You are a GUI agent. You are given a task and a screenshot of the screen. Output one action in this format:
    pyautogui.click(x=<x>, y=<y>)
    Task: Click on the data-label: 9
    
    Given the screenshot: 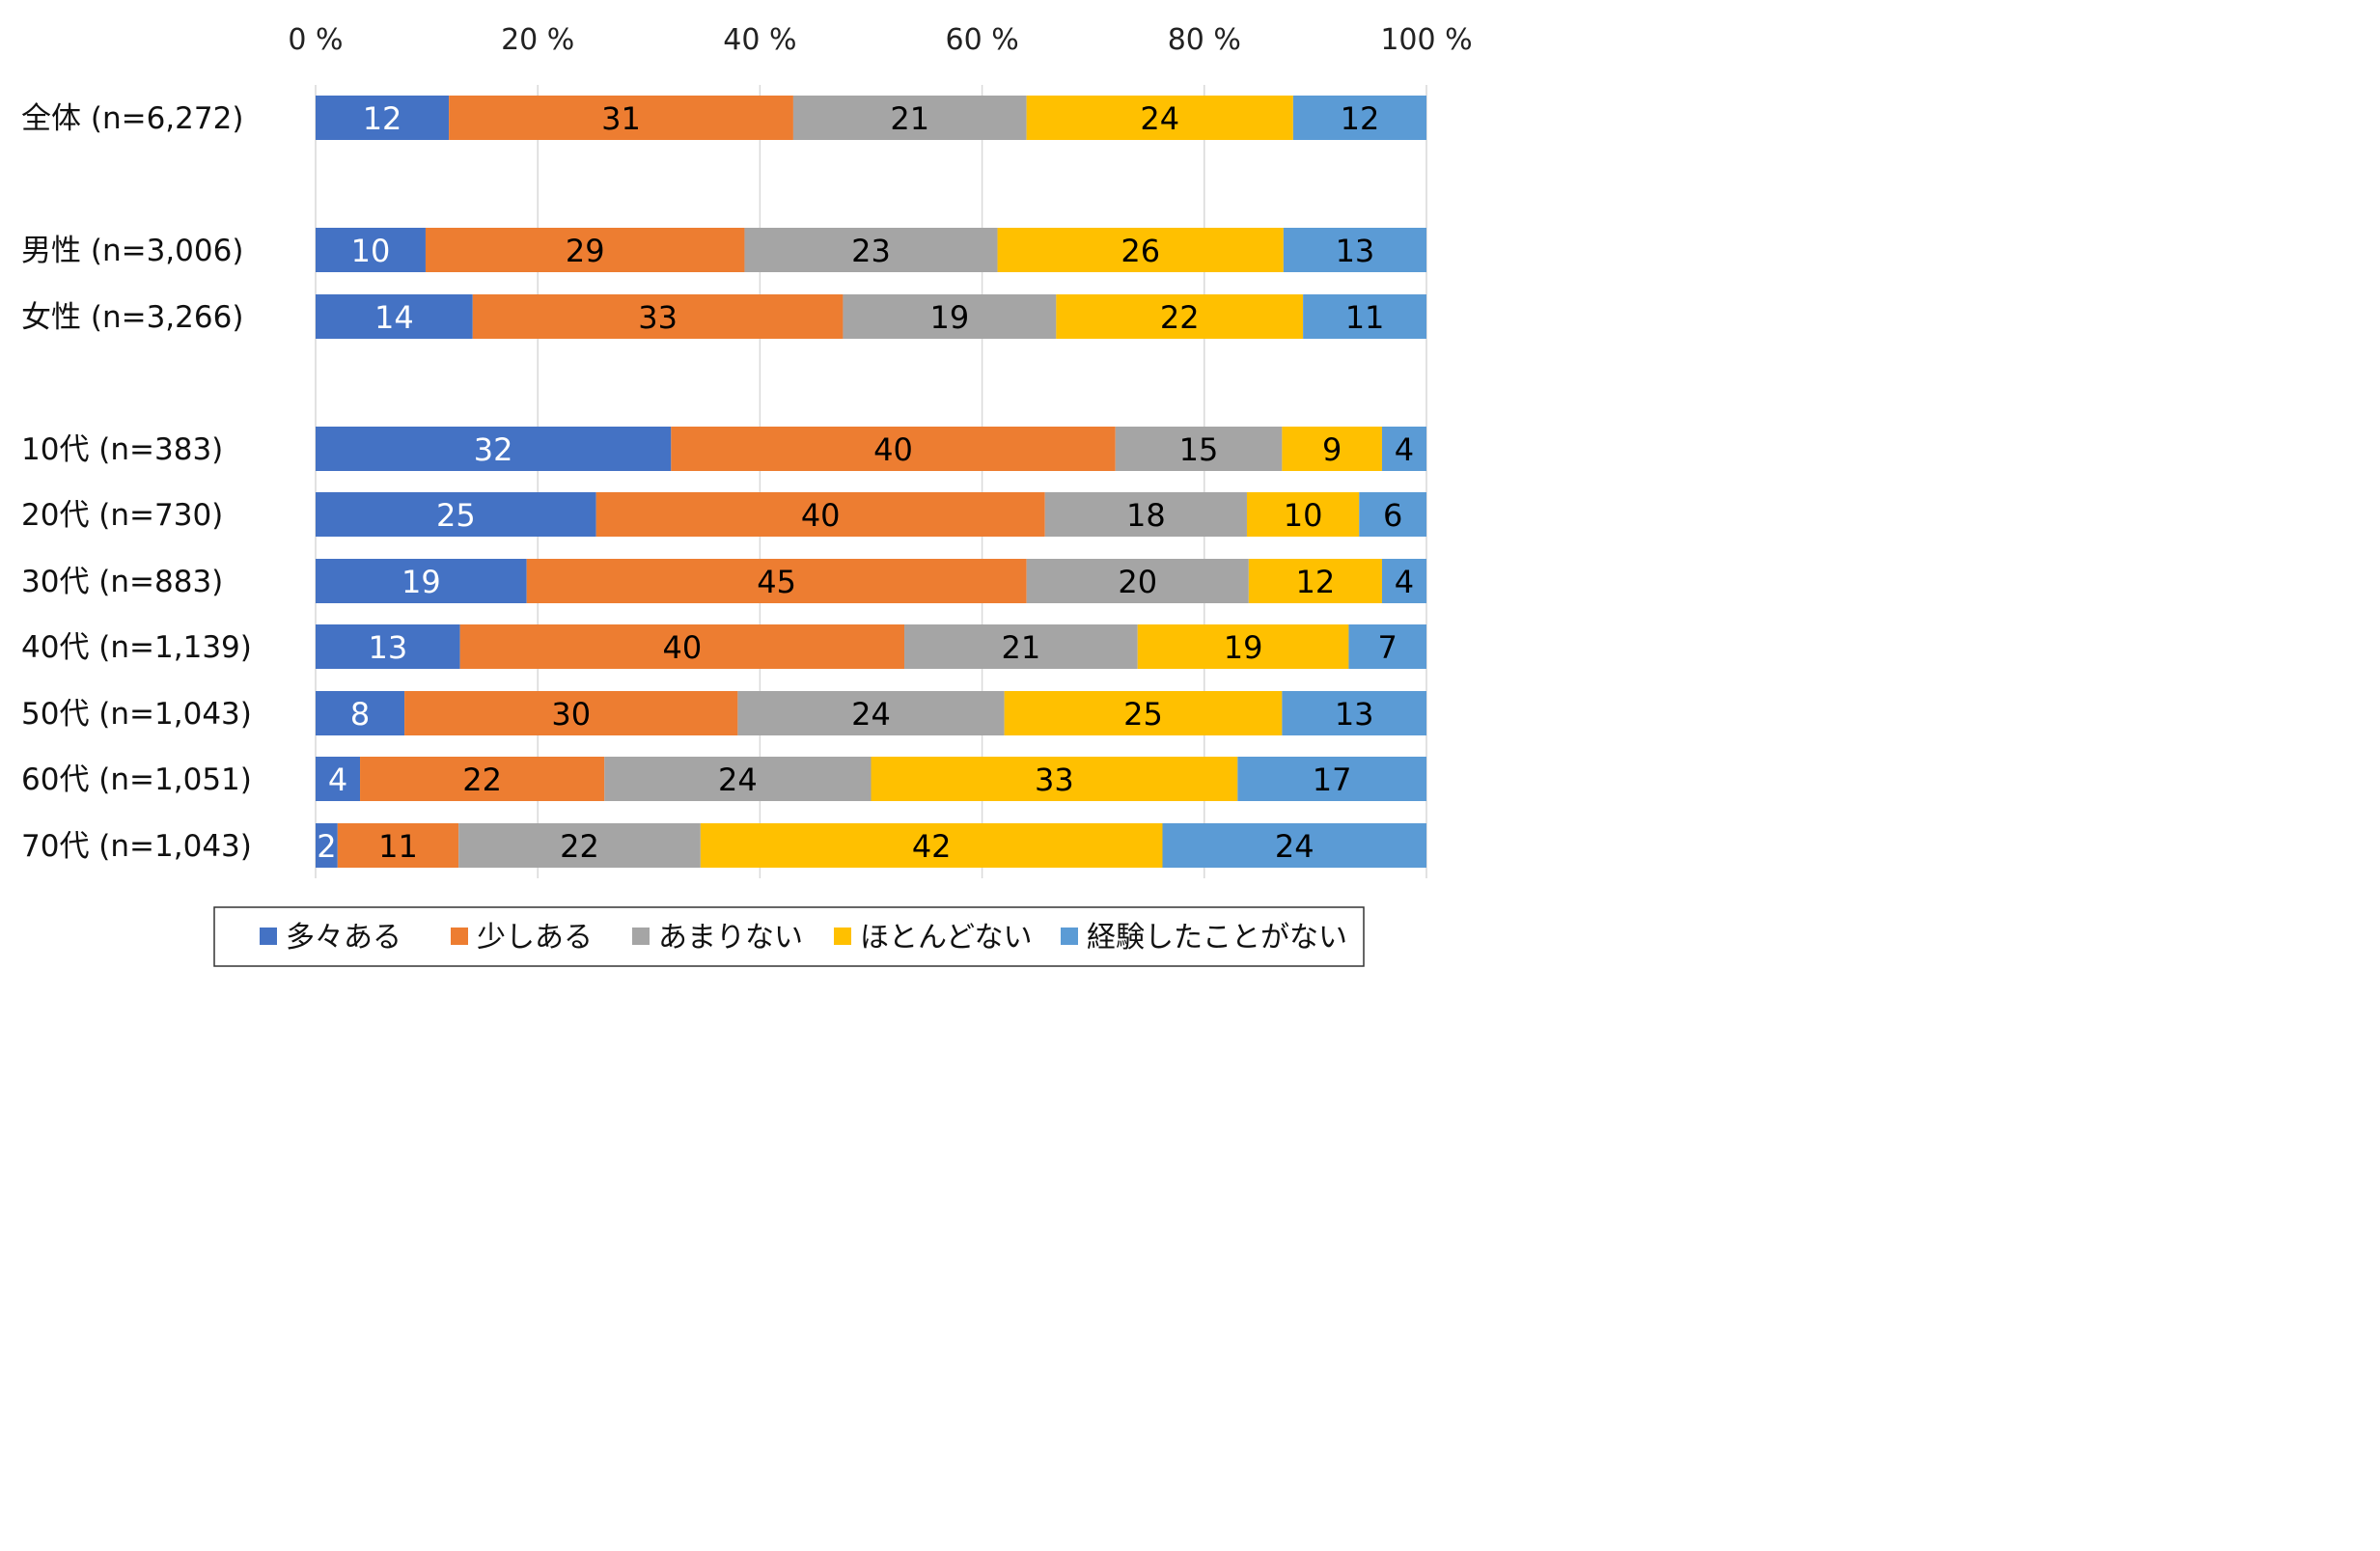 What is the action you would take?
    pyautogui.click(x=1332, y=450)
    